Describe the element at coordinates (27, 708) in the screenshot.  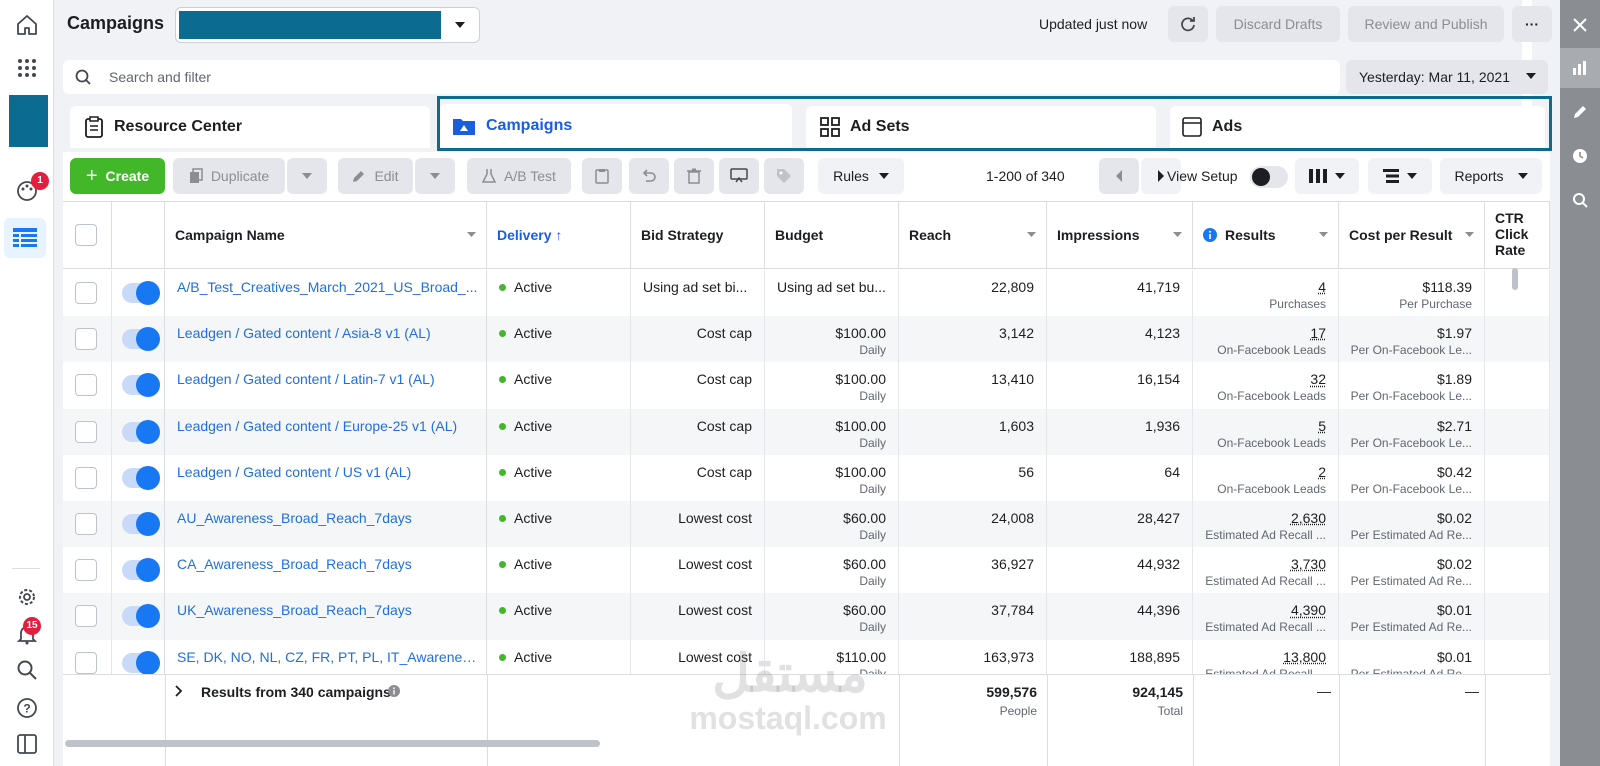
I see `help-icon: ?` at that location.